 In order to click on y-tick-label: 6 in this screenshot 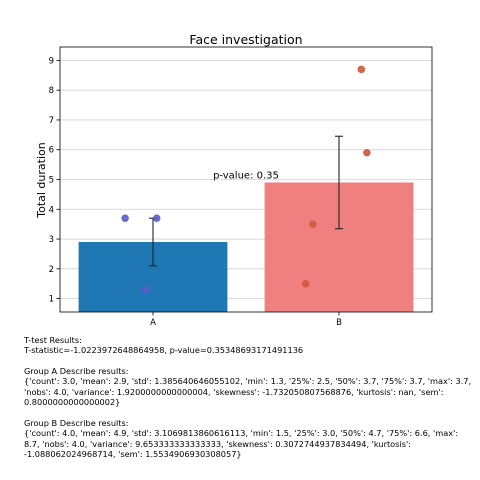, I will do `click(51, 151)`.